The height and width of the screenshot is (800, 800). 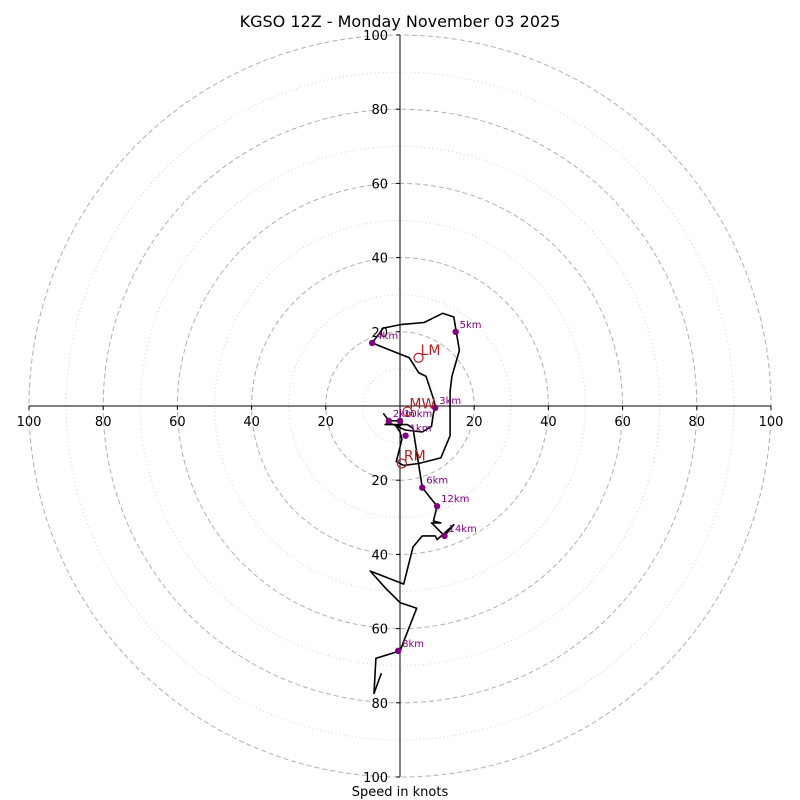 I want to click on height-marker-label: 10km, so click(x=418, y=414).